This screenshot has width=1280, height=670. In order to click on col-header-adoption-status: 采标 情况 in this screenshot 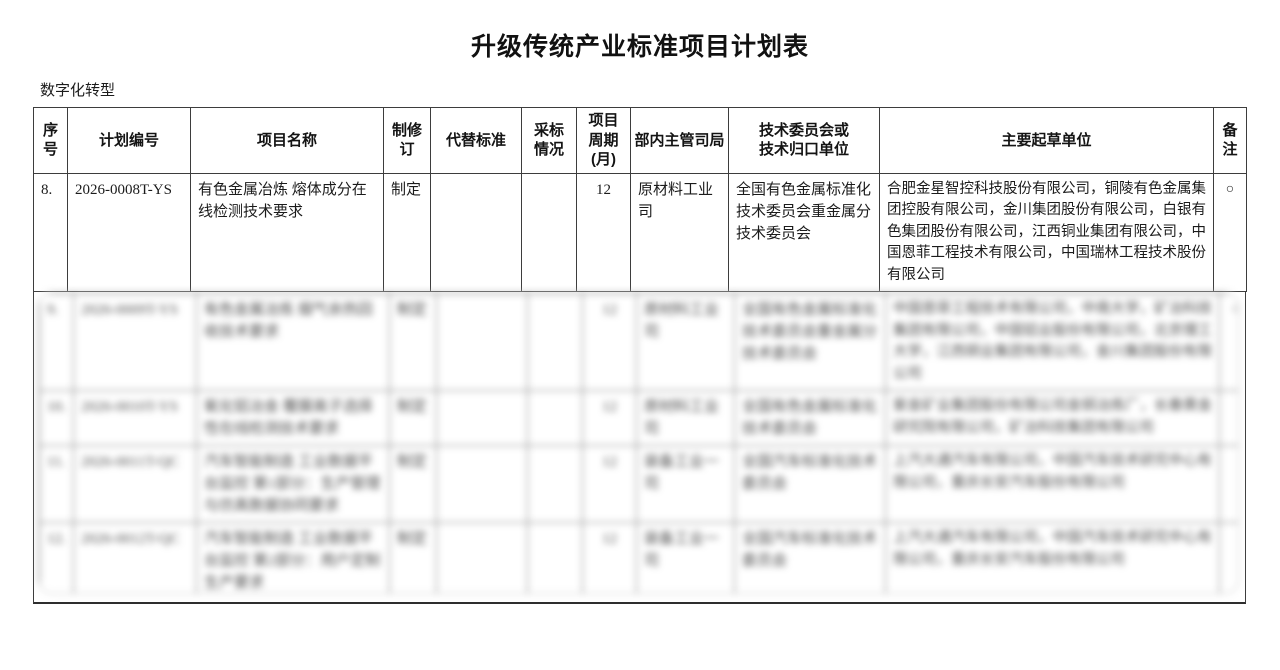, I will do `click(549, 140)`.